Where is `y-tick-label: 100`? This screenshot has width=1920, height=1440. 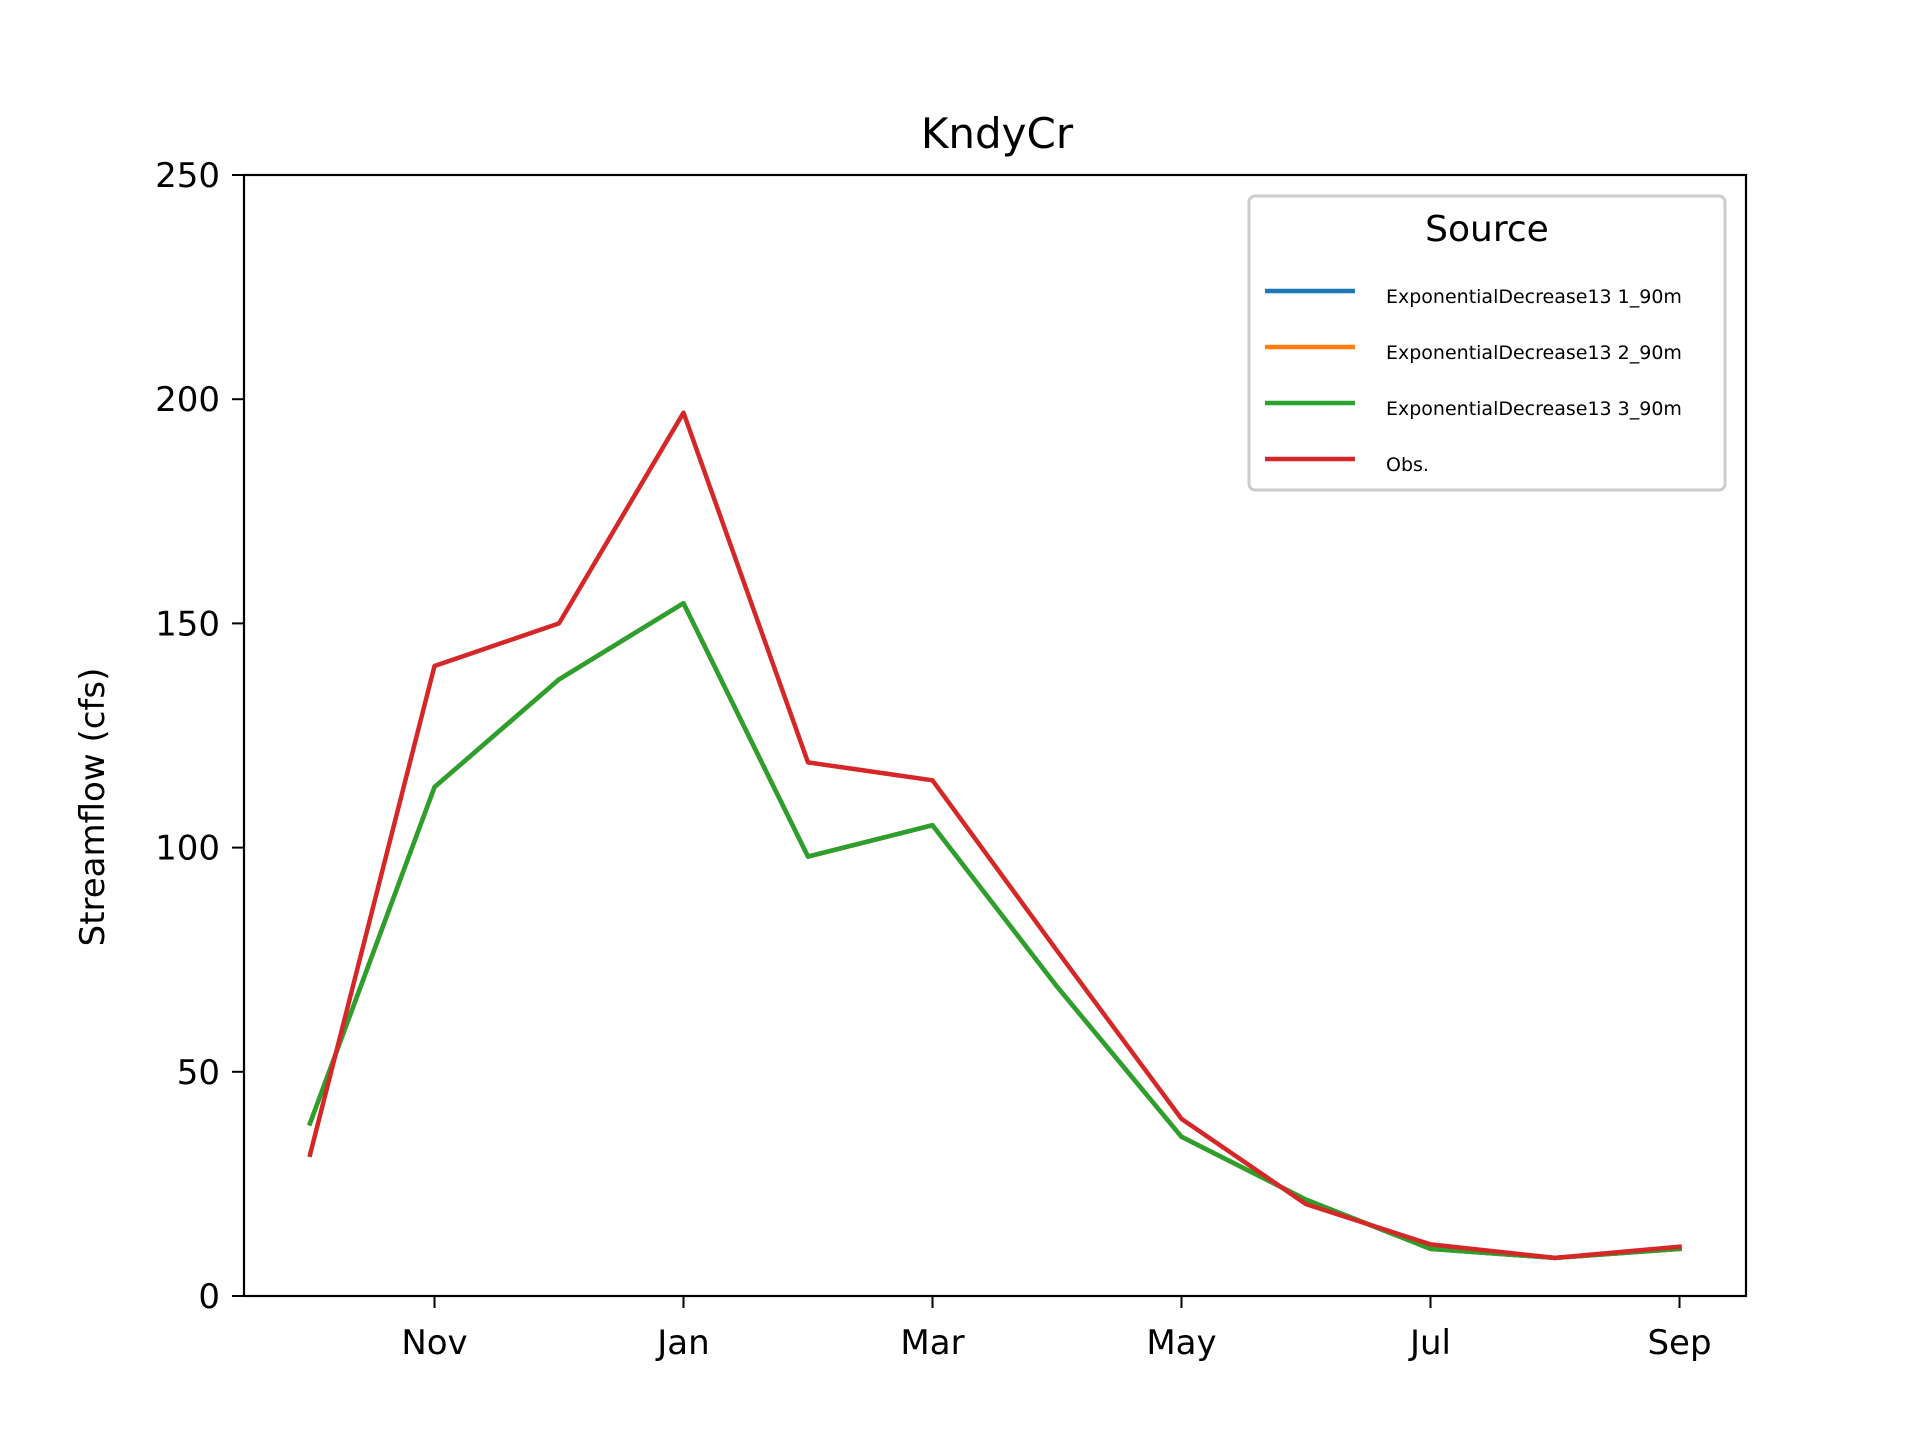
y-tick-label: 100 is located at coordinates (187, 849).